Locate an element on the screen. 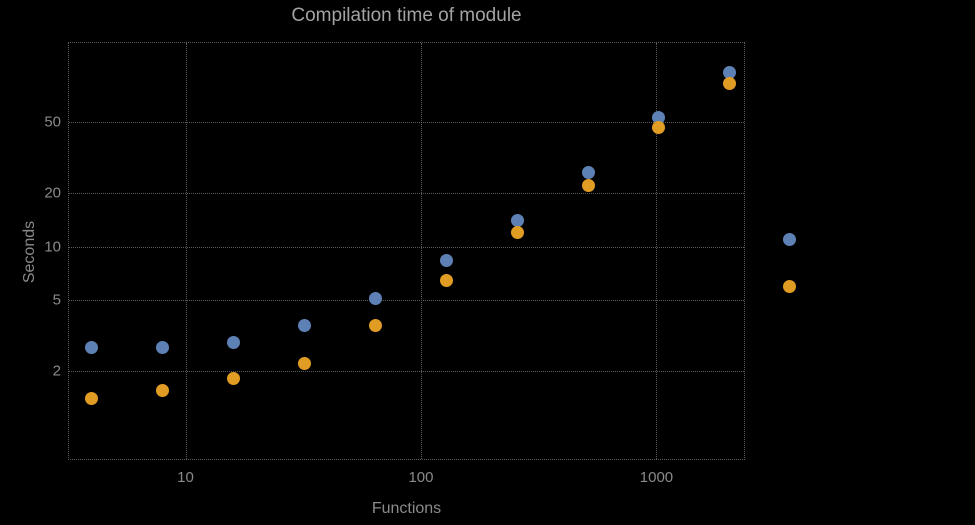  chart-title: Compilation time of module is located at coordinates (406, 15).